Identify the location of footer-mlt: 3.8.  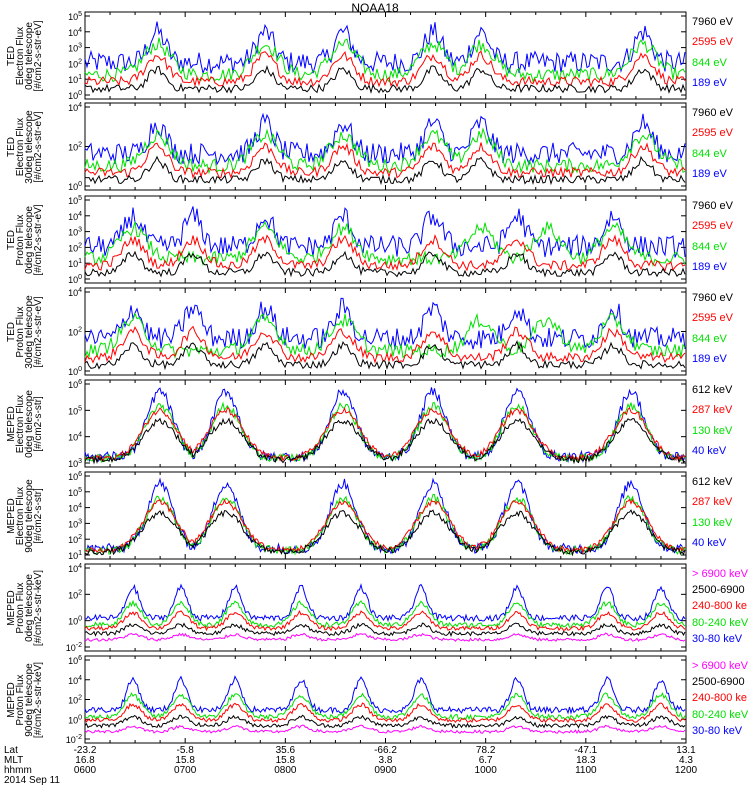
(385, 760).